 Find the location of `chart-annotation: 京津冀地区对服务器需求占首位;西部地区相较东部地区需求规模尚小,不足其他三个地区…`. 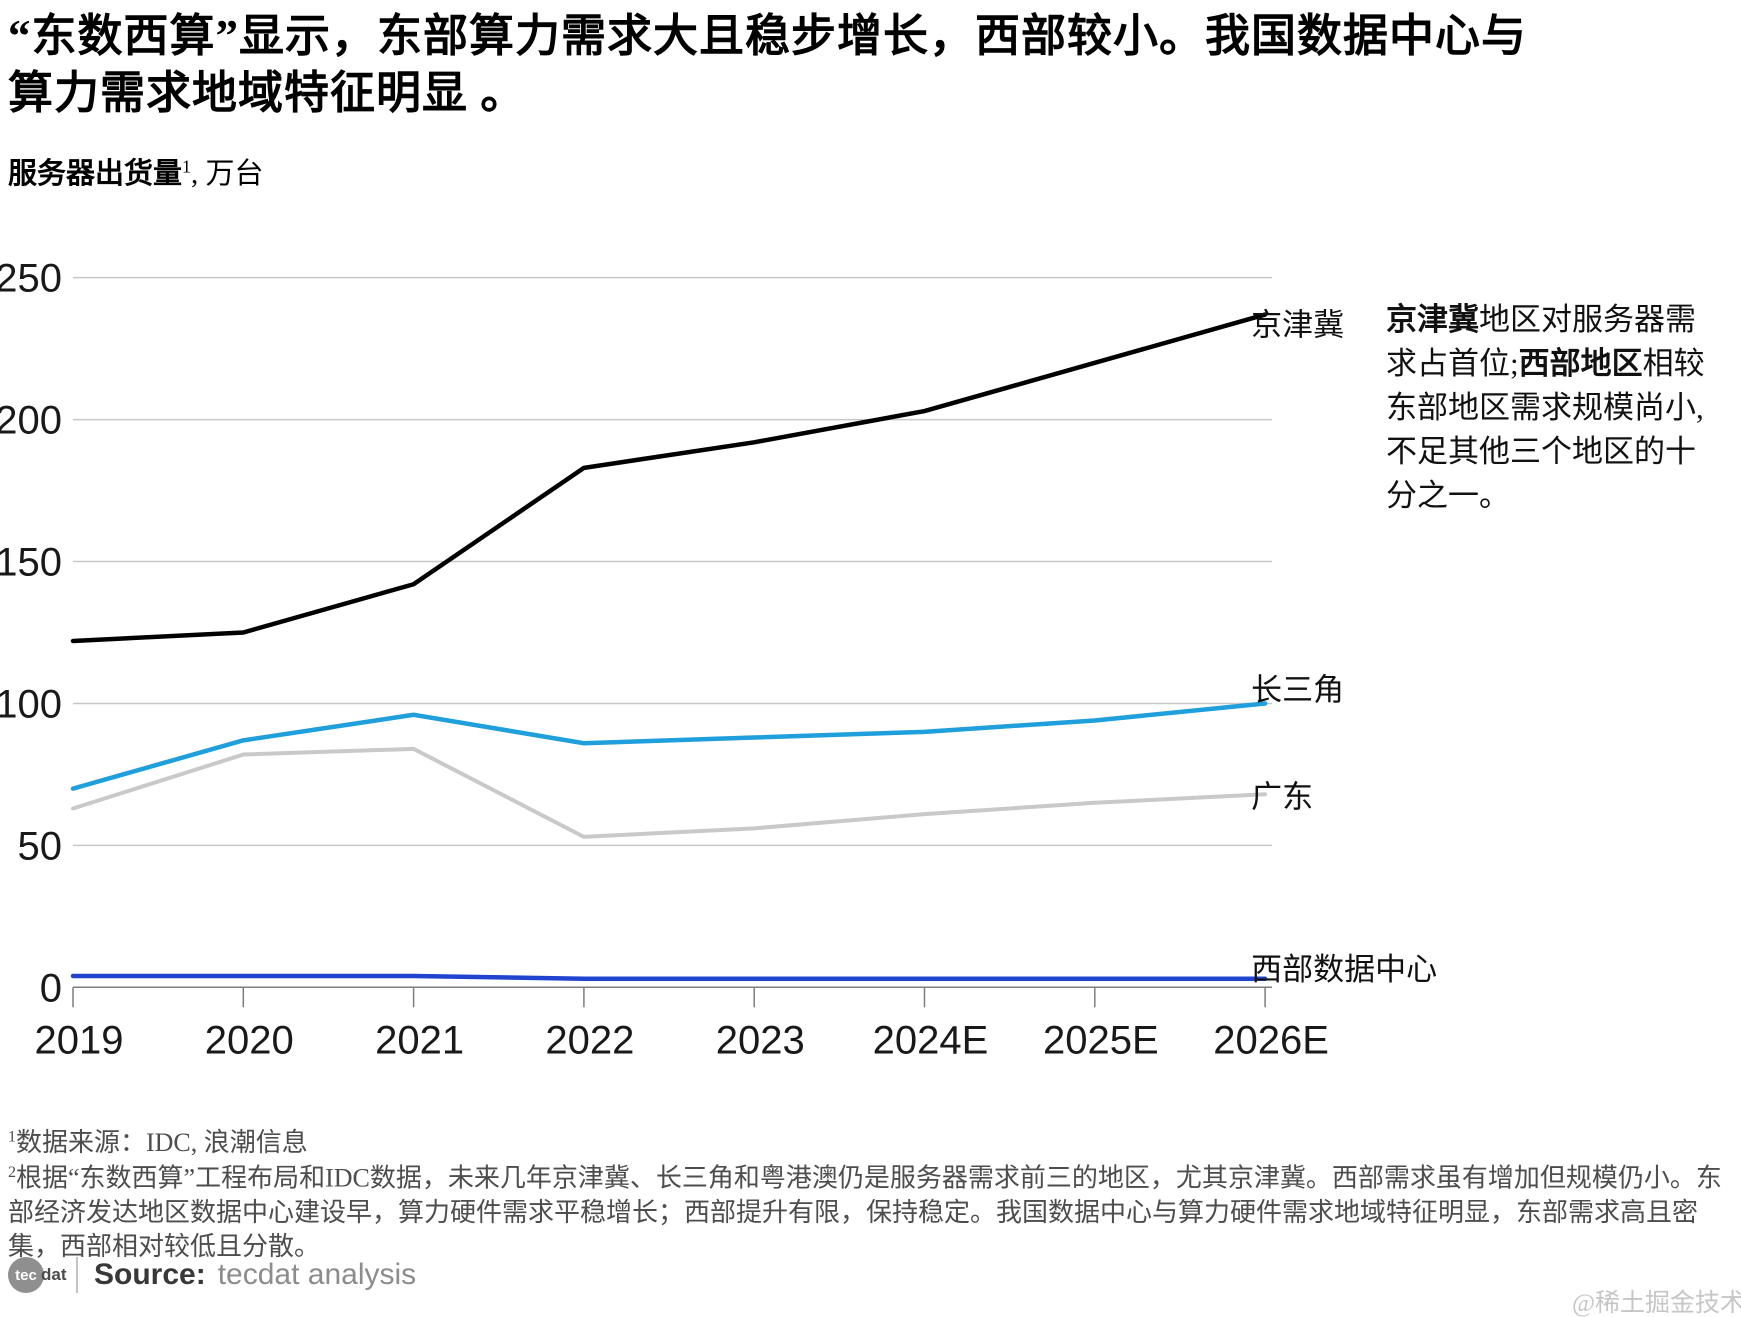

chart-annotation: 京津冀地区对服务器需求占首位;西部地区相较东部地区需求规模尚小,不足其他三个地区… is located at coordinates (1549, 408).